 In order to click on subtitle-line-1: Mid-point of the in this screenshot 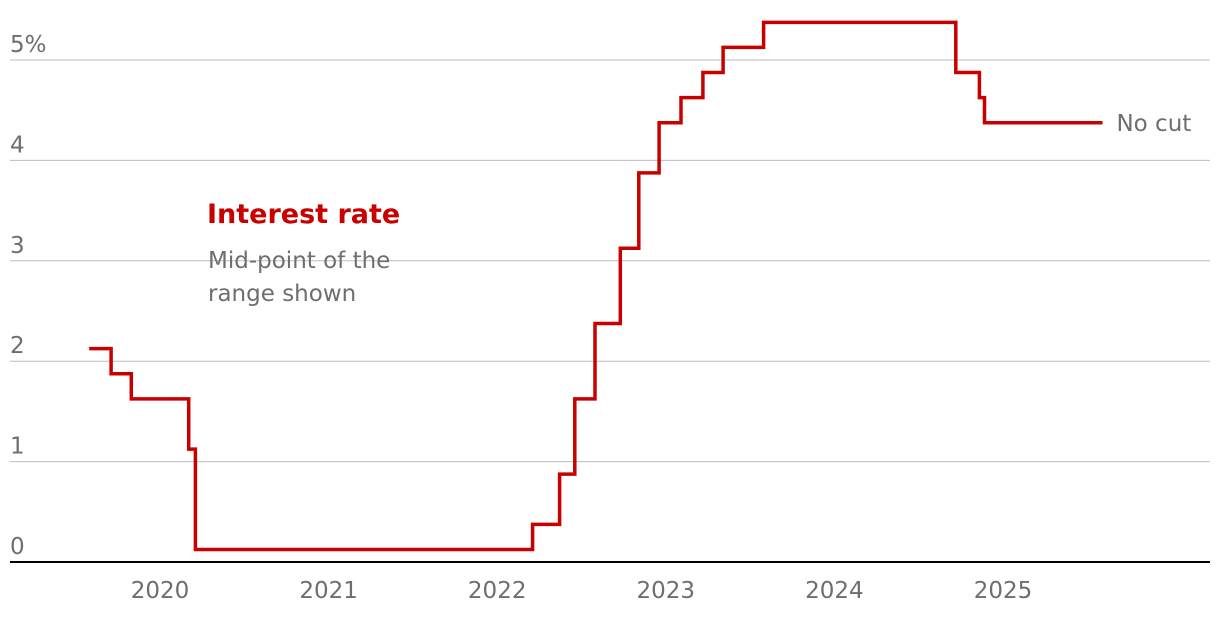, I will do `click(299, 261)`.